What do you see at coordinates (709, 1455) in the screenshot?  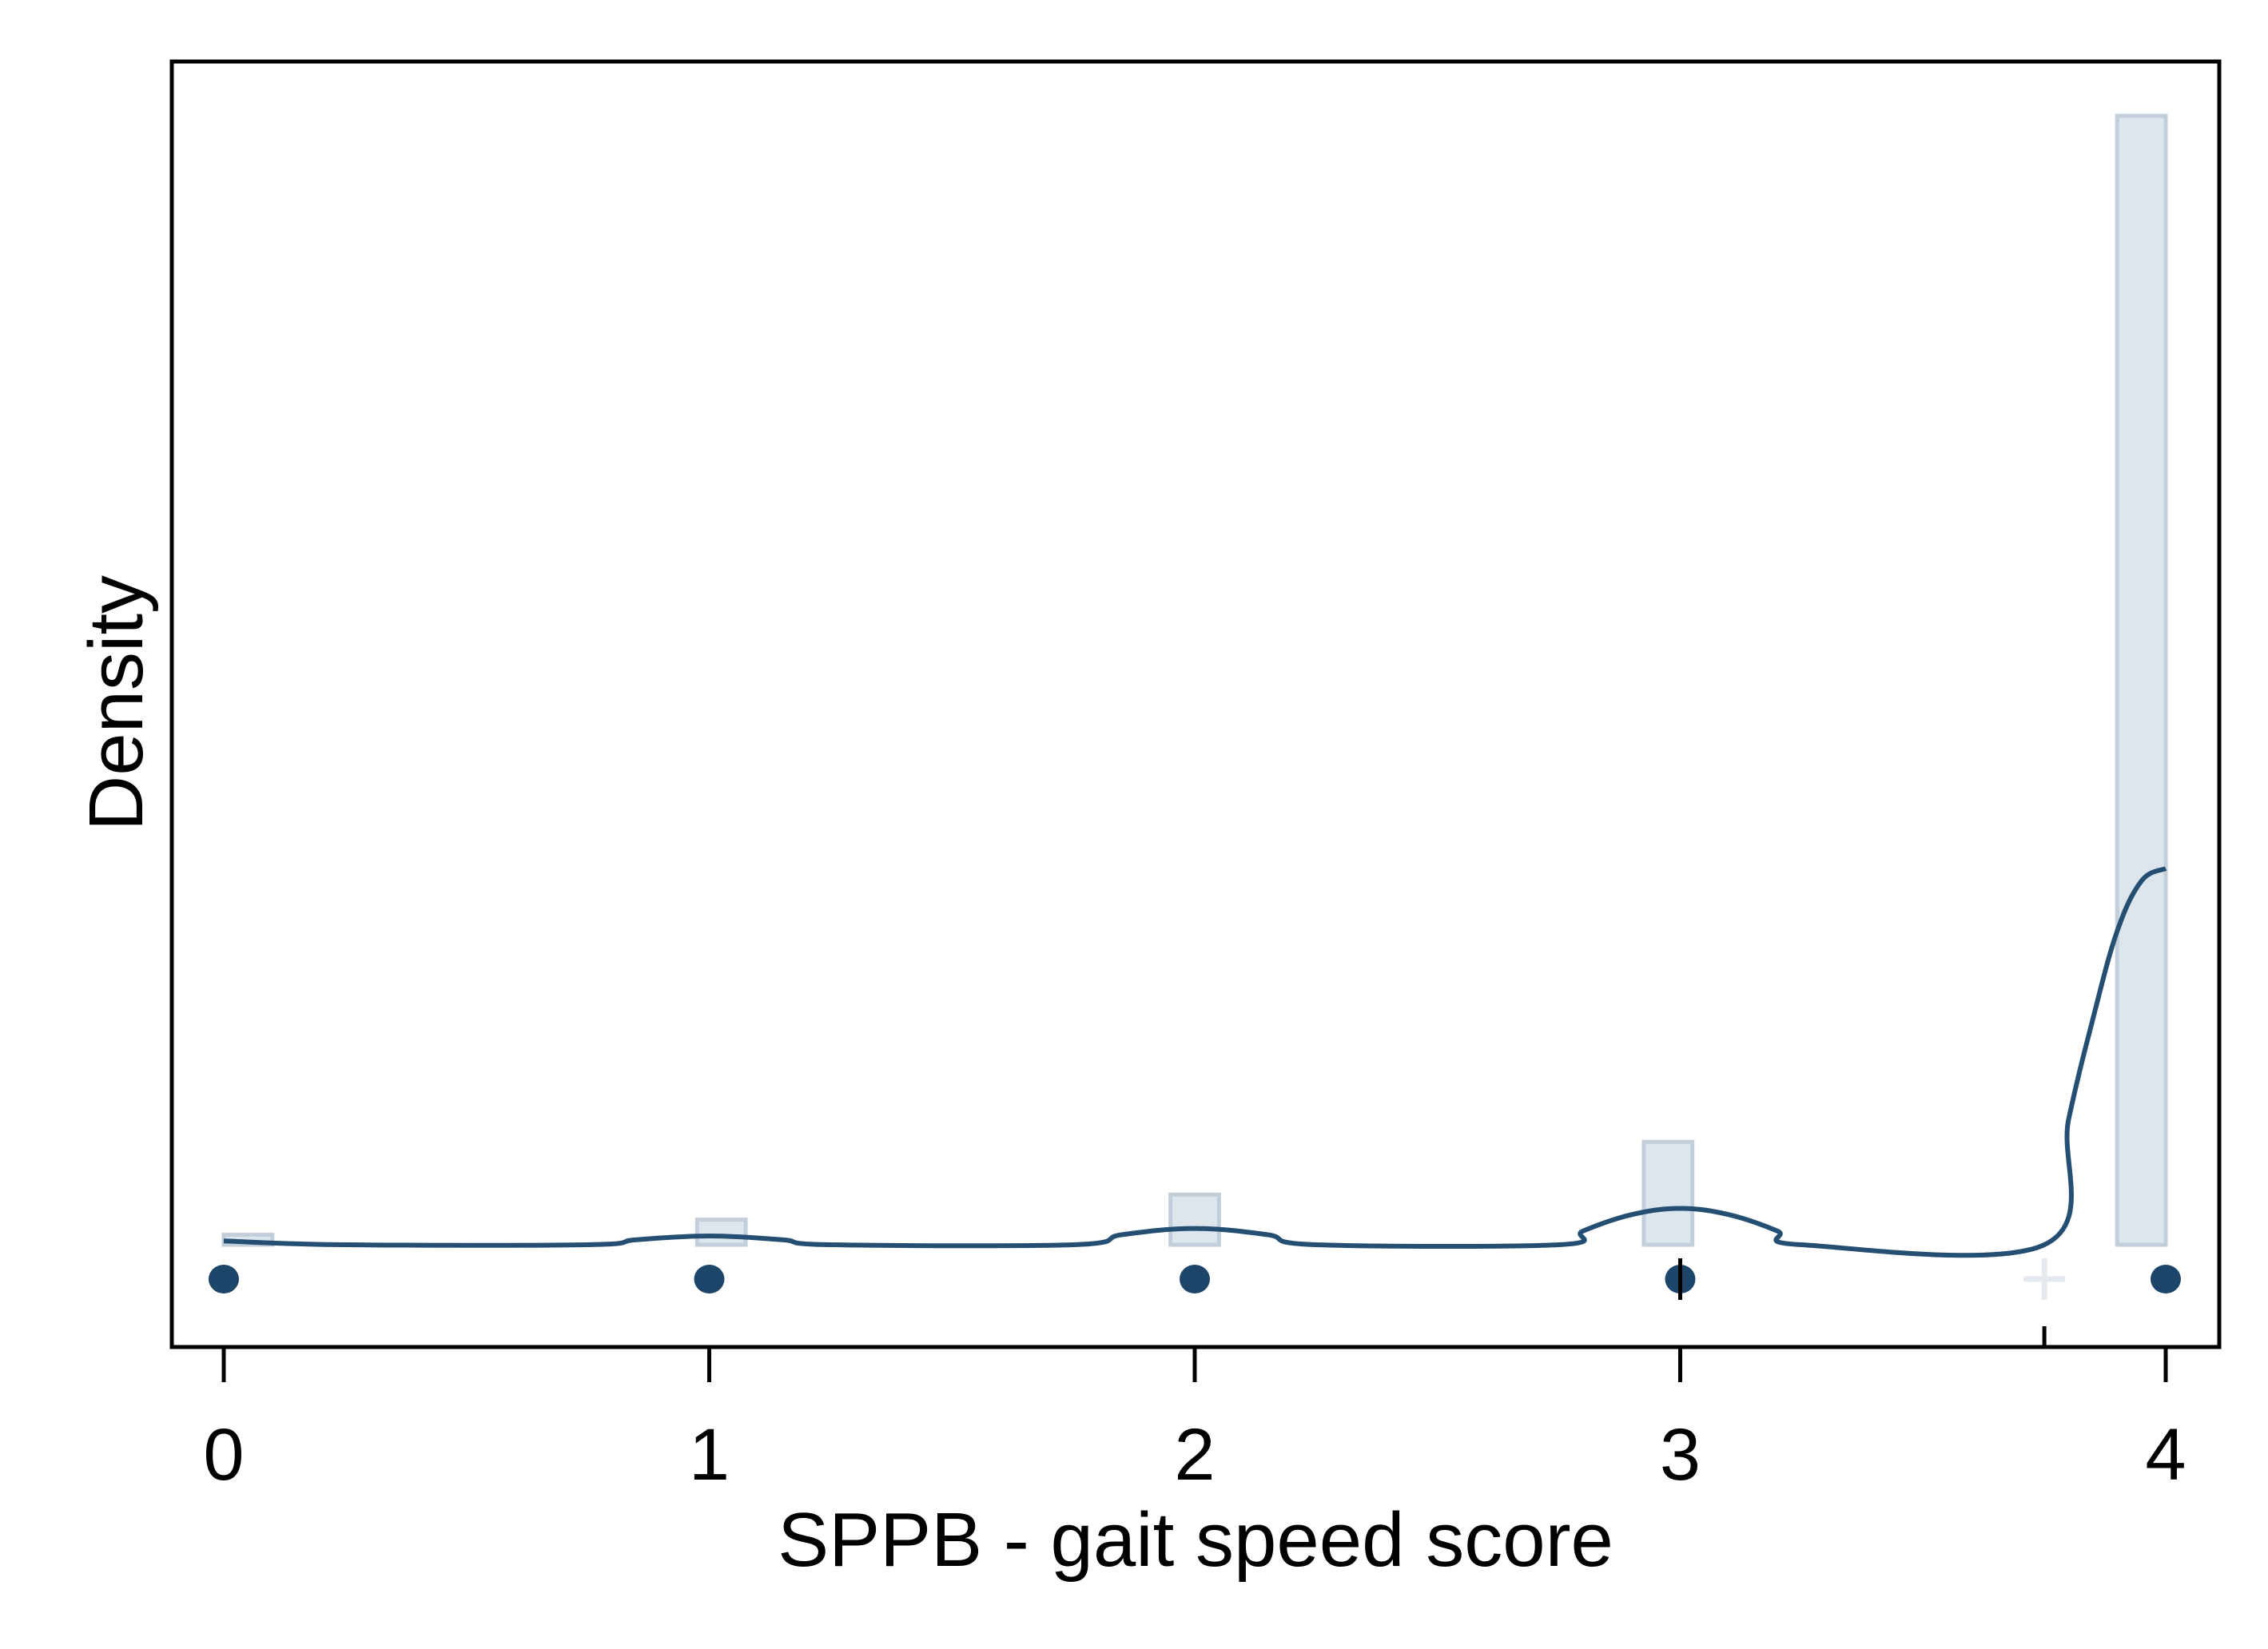 I see `x-tick-label-1: 1` at bounding box center [709, 1455].